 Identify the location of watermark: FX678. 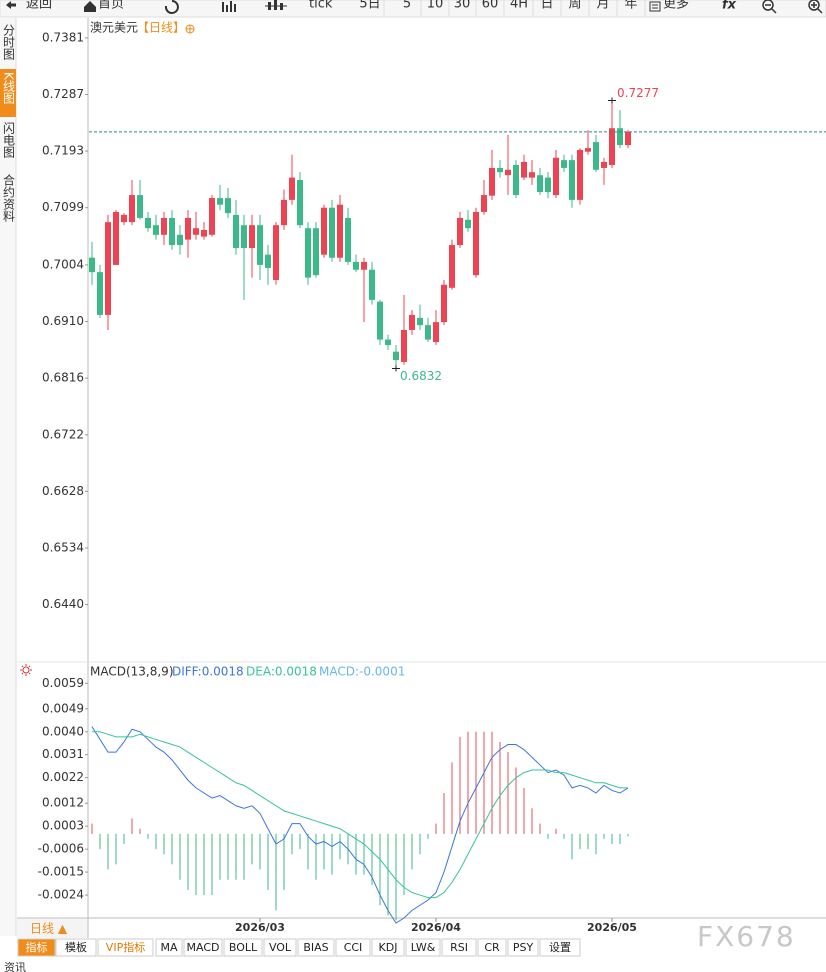
(746, 936).